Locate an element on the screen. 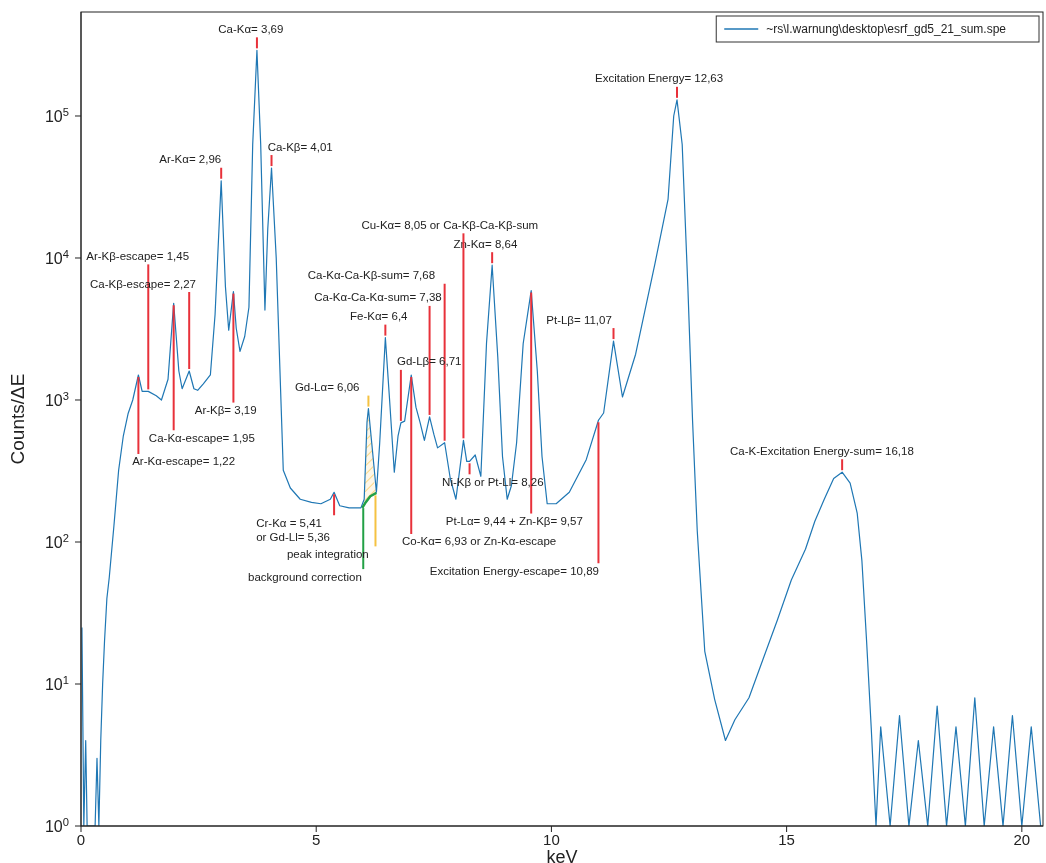 This screenshot has width=1046, height=863. annotation: Ar-Kα-escape= 1,22 is located at coordinates (184, 461).